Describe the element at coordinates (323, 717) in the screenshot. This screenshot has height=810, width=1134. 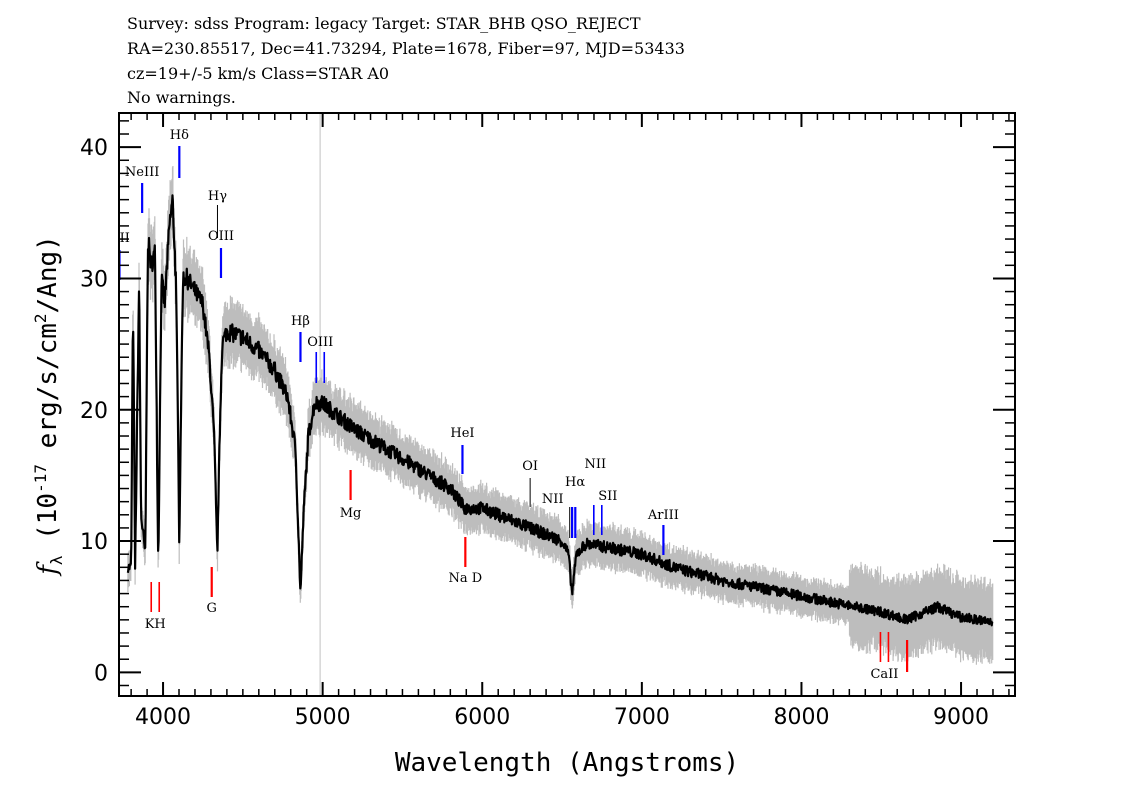
I see `x-tick-label: 5000` at that location.